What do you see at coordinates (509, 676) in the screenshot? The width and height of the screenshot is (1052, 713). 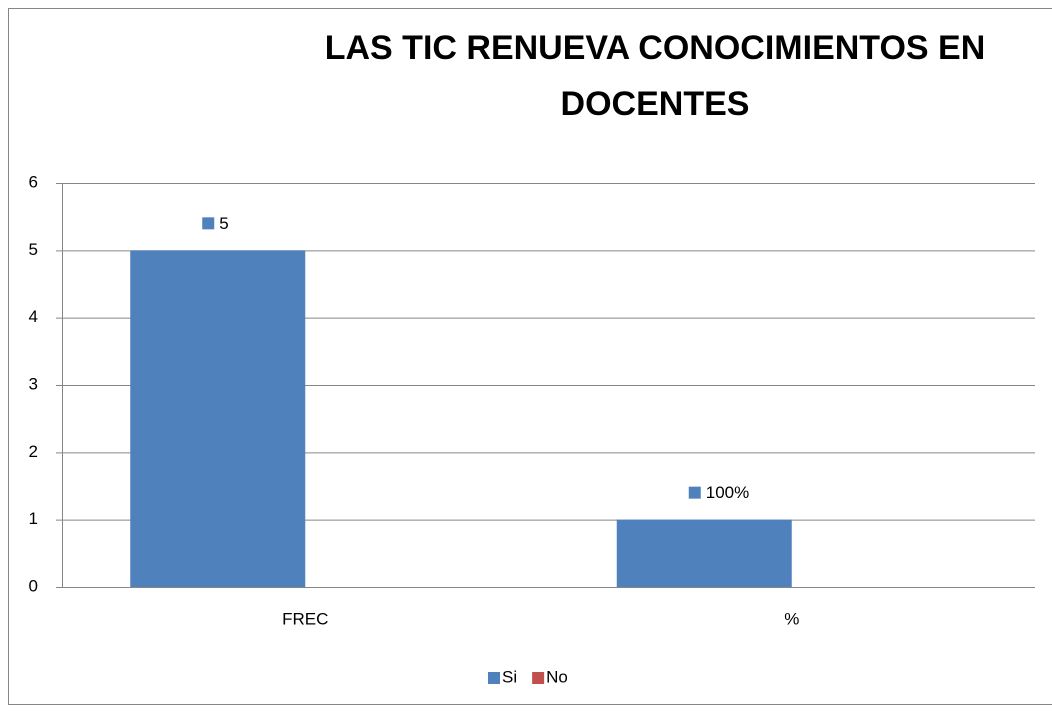 I see `legend-label: Si` at bounding box center [509, 676].